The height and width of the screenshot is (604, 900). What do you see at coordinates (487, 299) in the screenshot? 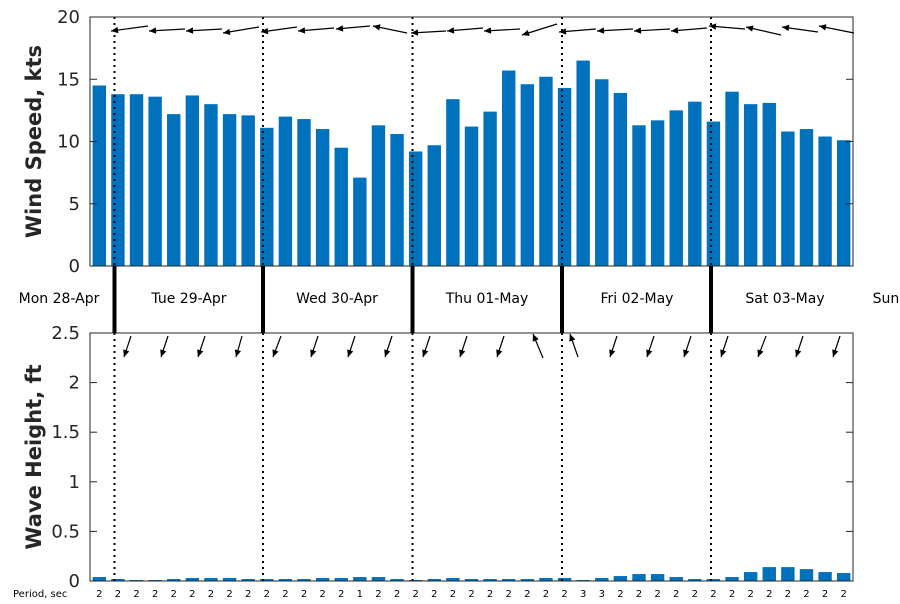
I see `day-label-3: Thu 01-May` at bounding box center [487, 299].